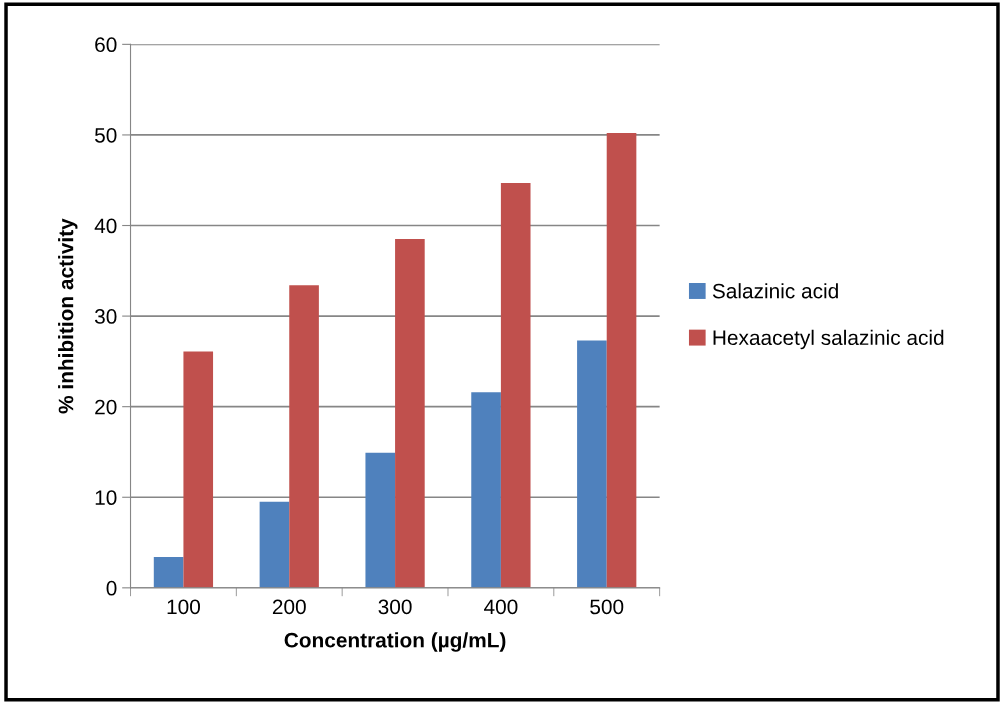  Describe the element at coordinates (395, 607) in the screenshot. I see `x-tick-label: 300` at that location.